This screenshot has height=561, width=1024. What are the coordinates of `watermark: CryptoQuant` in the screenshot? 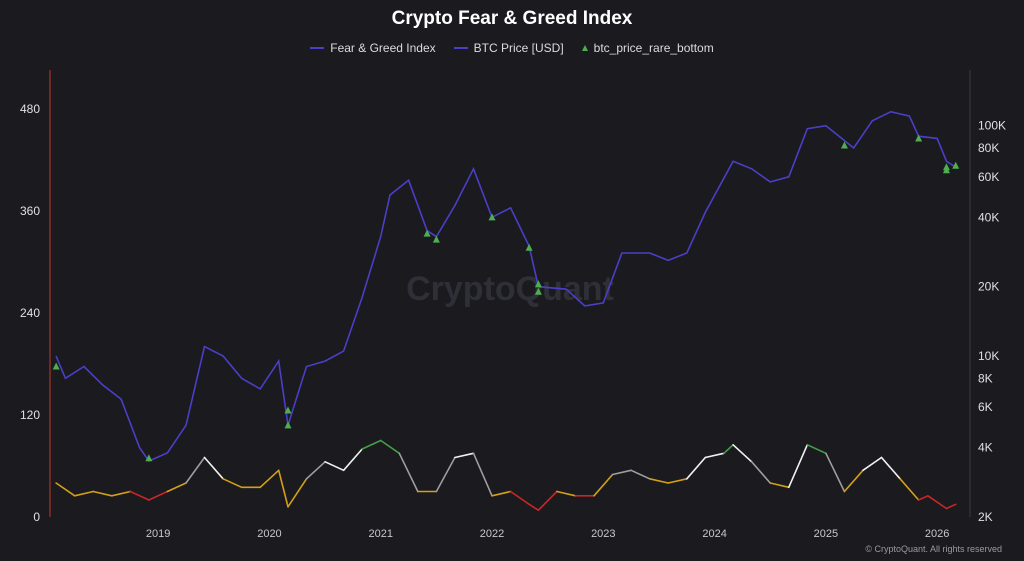 It's located at (510, 289).